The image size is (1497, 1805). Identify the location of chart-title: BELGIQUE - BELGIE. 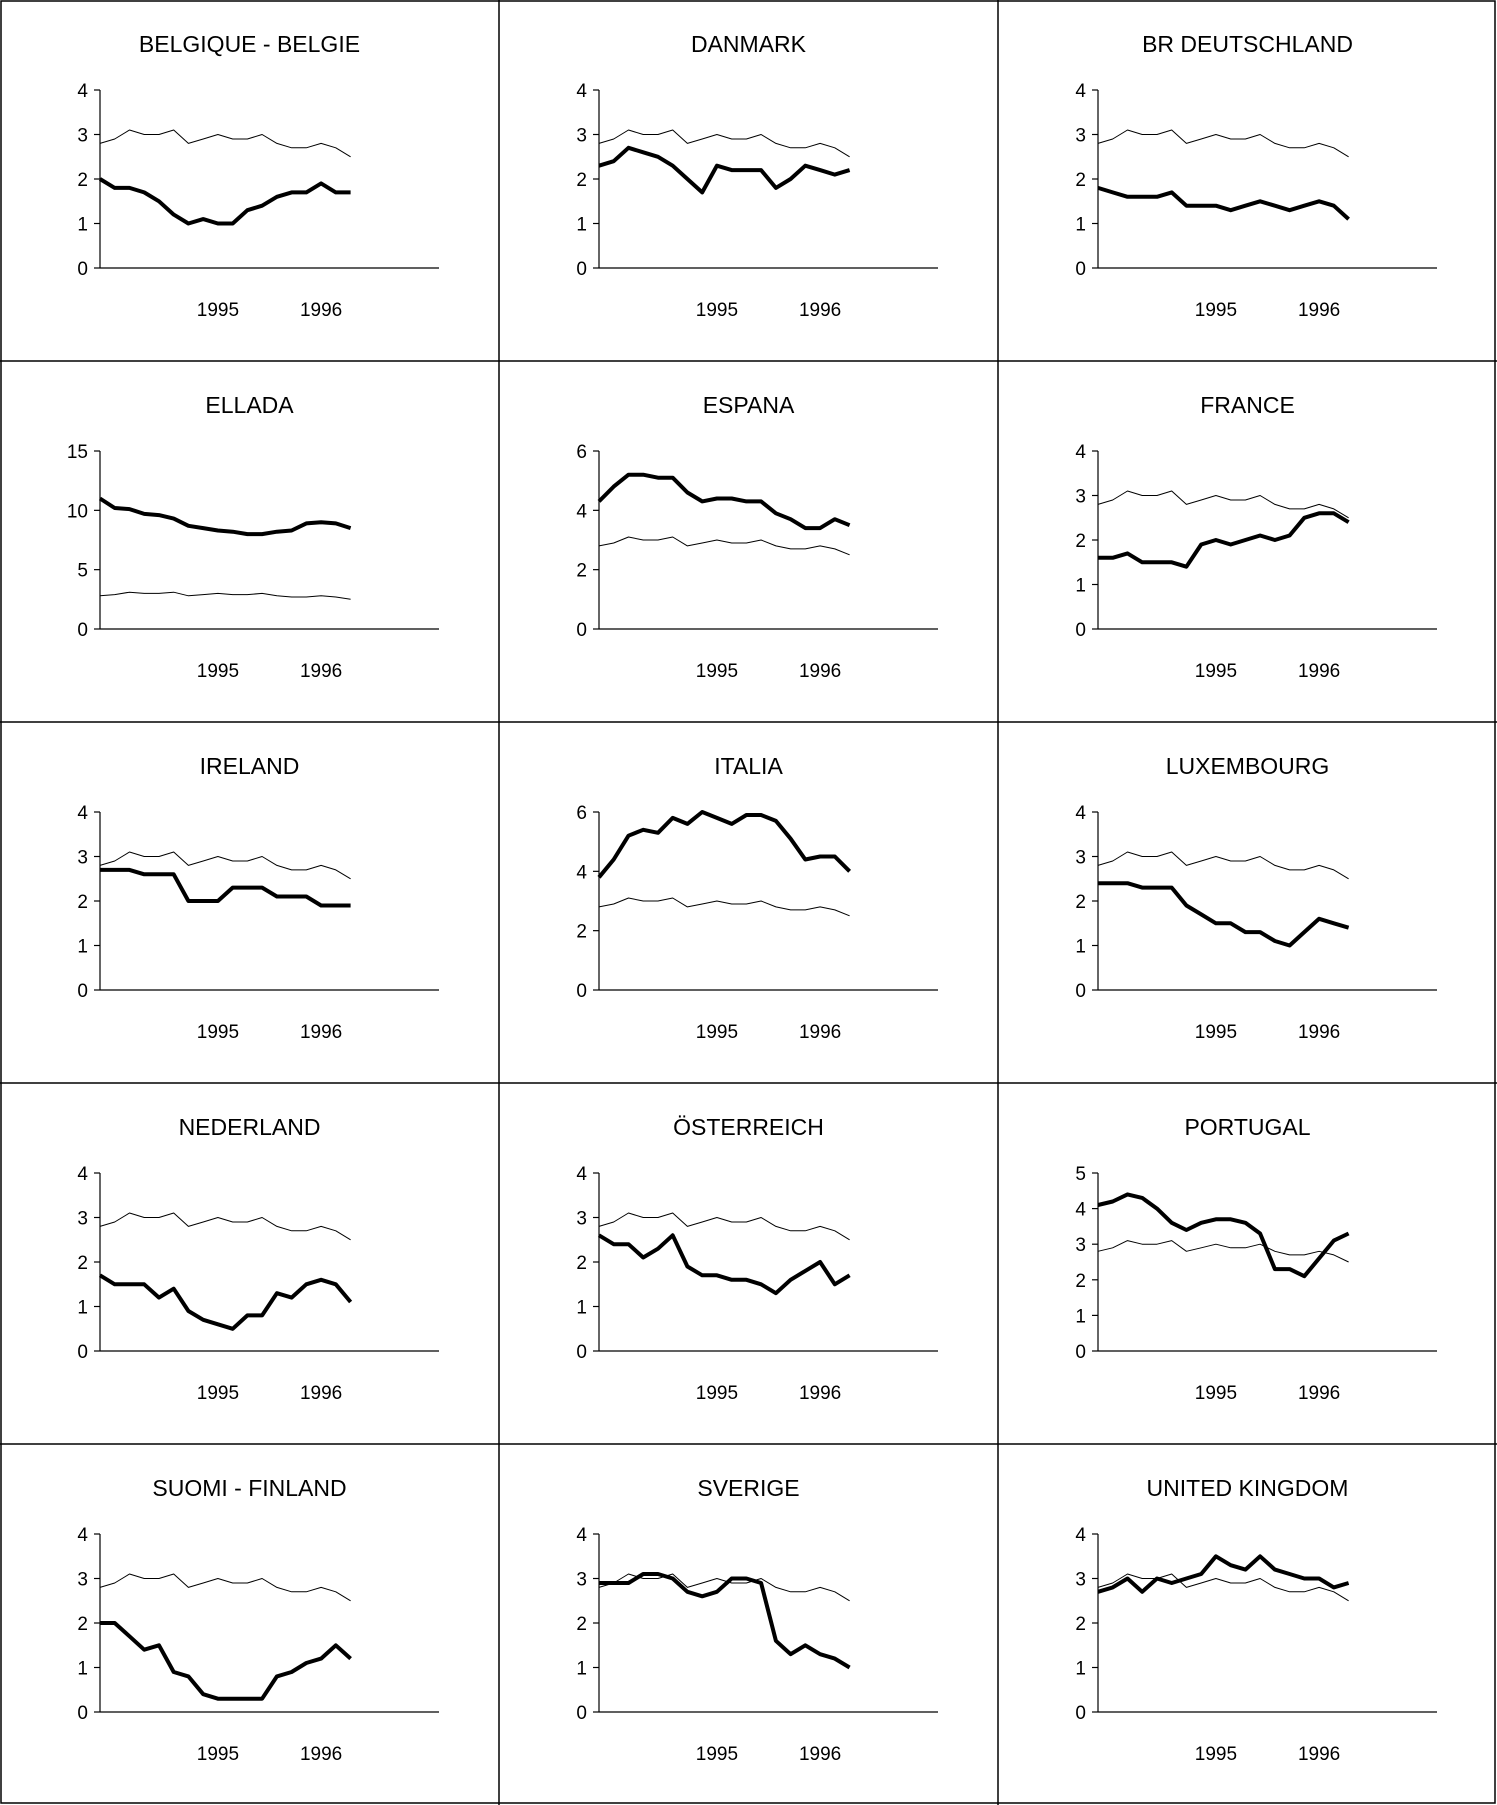
(249, 44).